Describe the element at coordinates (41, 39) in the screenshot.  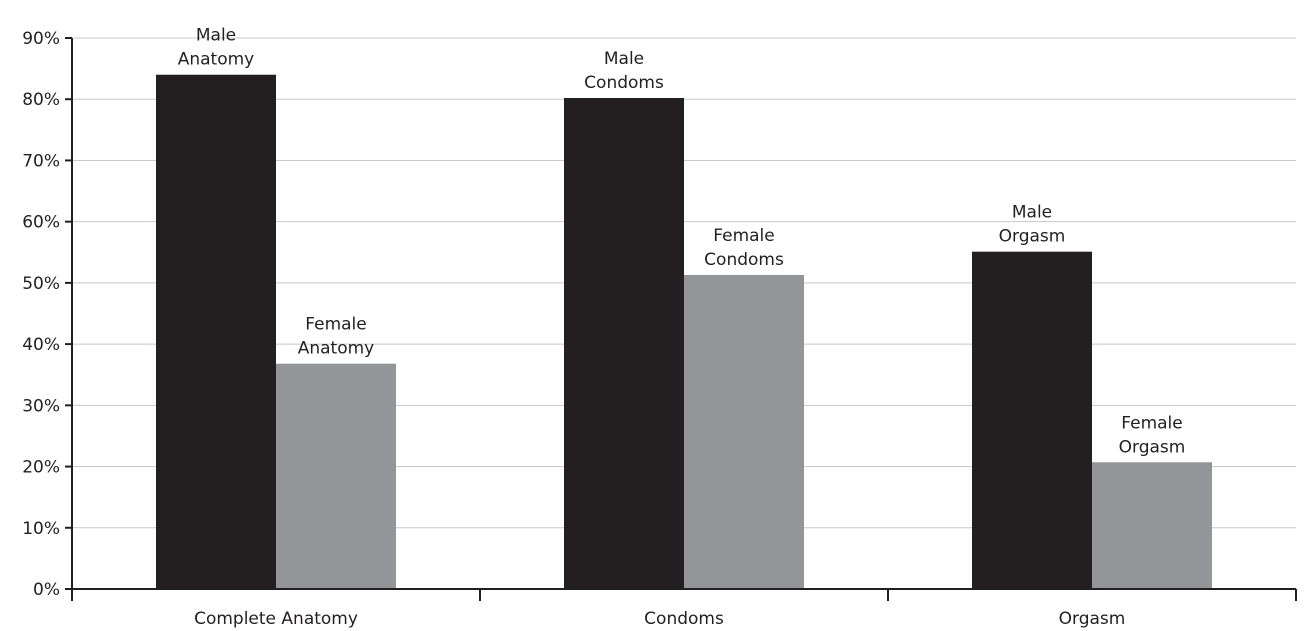
I see `y-tick-label: 90%` at that location.